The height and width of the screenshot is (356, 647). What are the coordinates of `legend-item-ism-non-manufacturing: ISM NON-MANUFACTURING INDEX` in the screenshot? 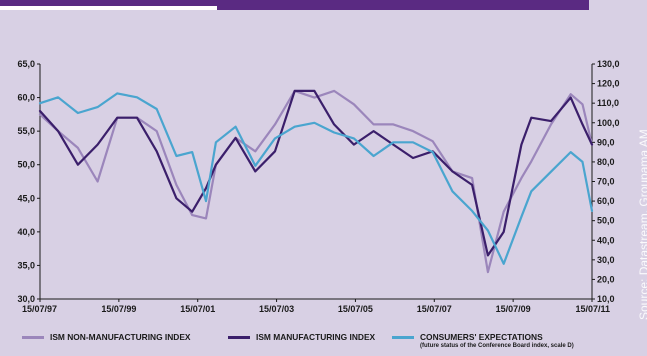 It's located at (106, 337).